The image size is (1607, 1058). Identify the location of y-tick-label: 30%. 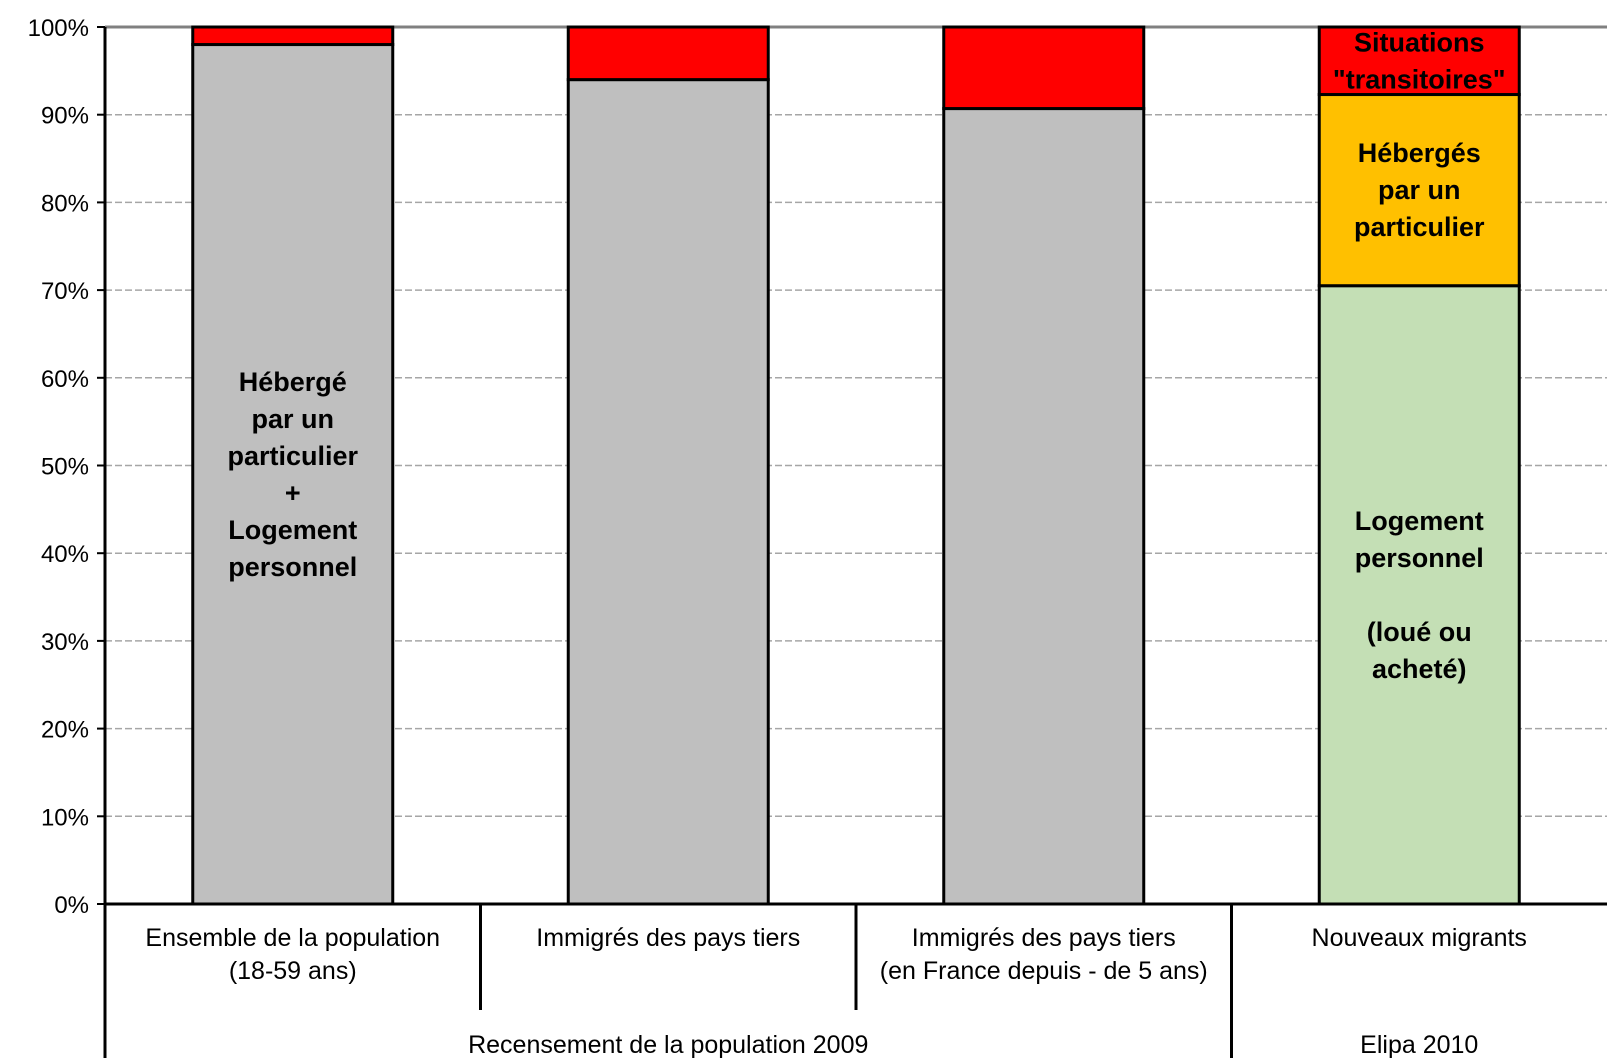
(65, 642).